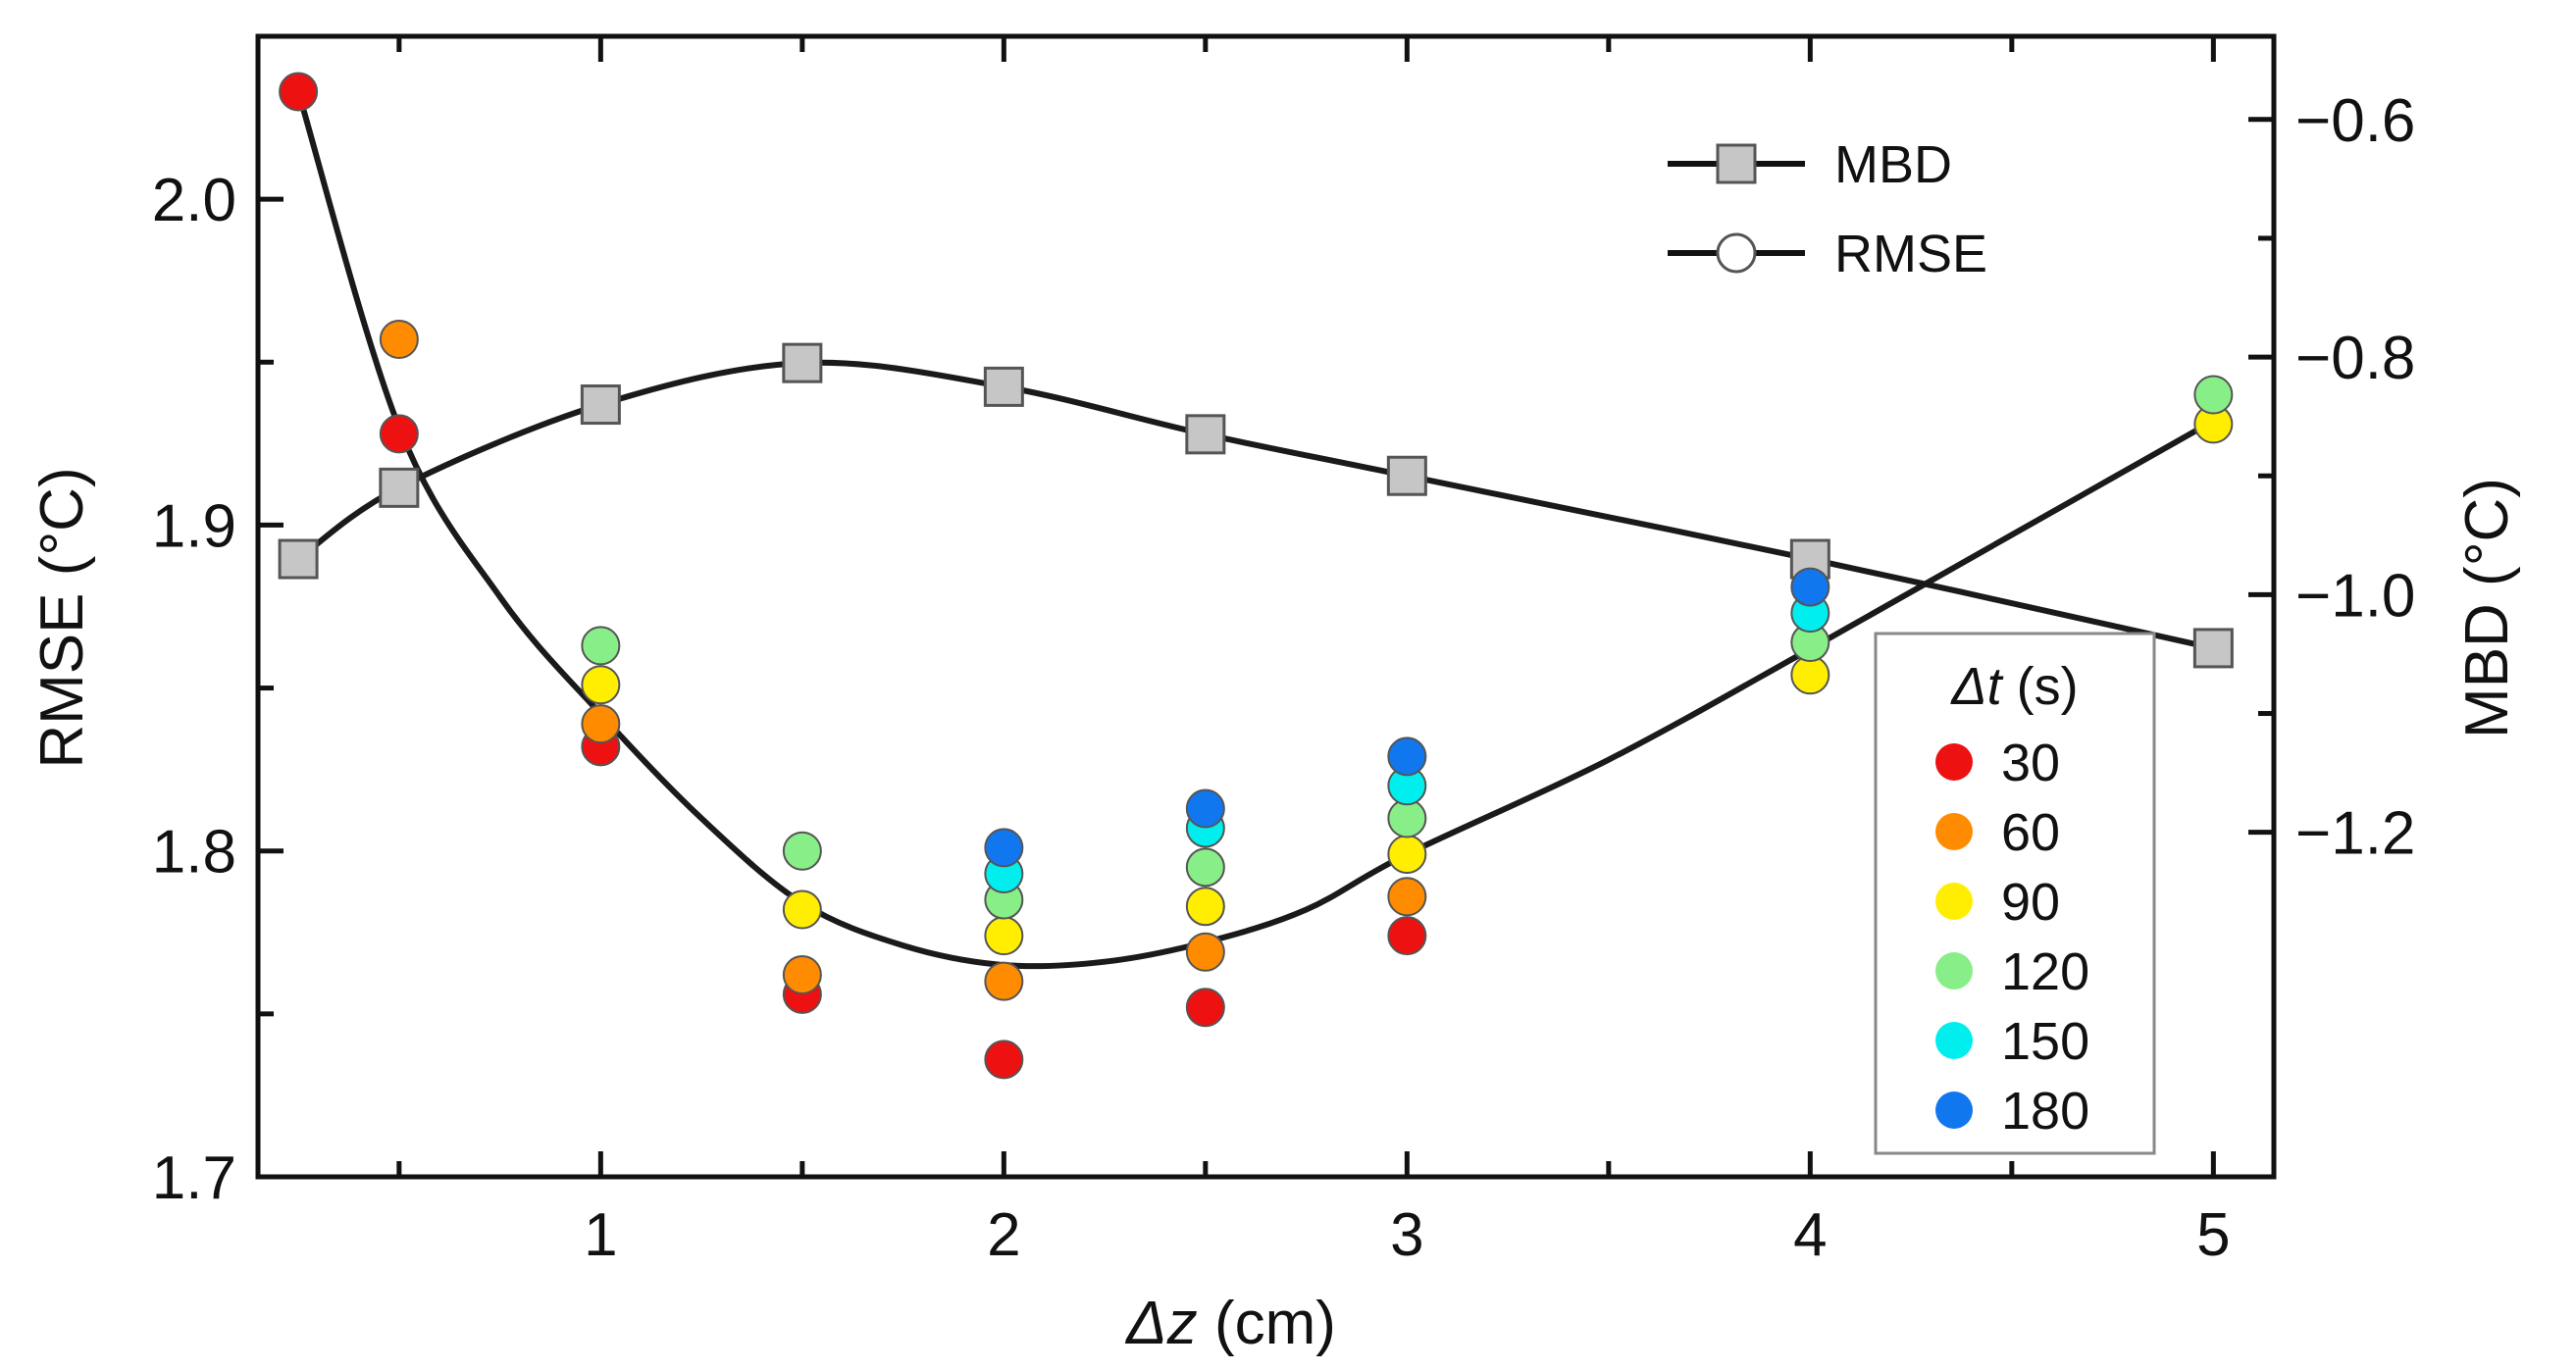  What do you see at coordinates (1976, 686) in the screenshot?
I see `legend-dt-title-symbol: Δt` at bounding box center [1976, 686].